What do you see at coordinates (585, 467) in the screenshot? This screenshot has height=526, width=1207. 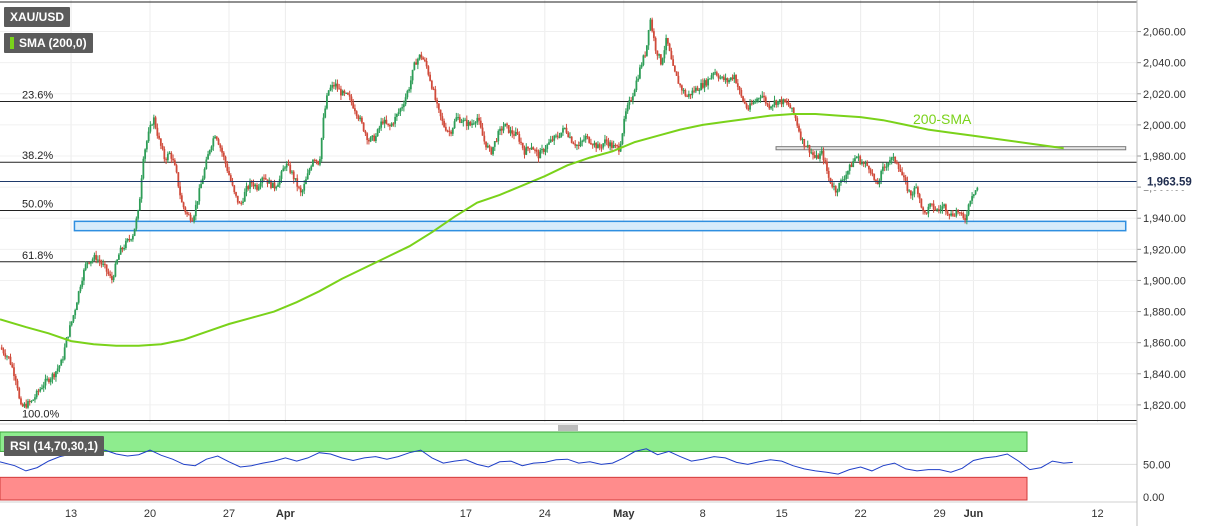 I see `rsi-panel: 50.00 0.00` at bounding box center [585, 467].